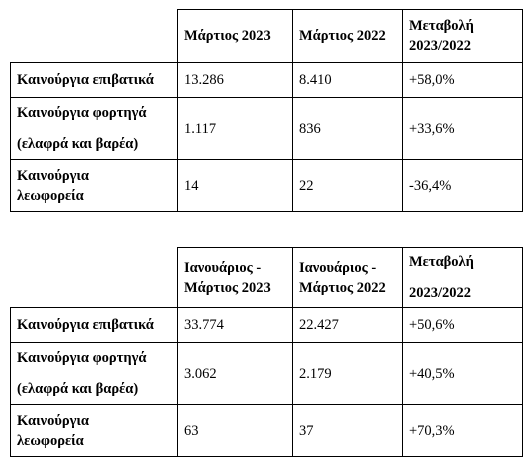 The width and height of the screenshot is (531, 468). What do you see at coordinates (235, 430) in the screenshot?
I see `cell-value-2023: 63` at bounding box center [235, 430].